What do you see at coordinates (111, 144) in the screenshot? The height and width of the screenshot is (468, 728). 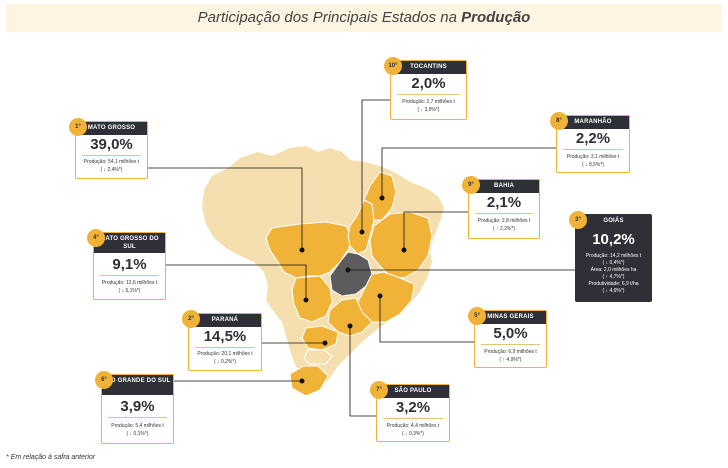 I see `share-value: 39,0%` at bounding box center [111, 144].